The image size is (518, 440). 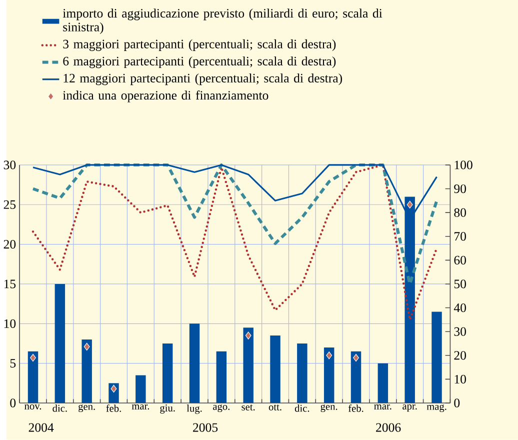 What do you see at coordinates (221, 408) in the screenshot?
I see `x-tick-label: ago.` at bounding box center [221, 408].